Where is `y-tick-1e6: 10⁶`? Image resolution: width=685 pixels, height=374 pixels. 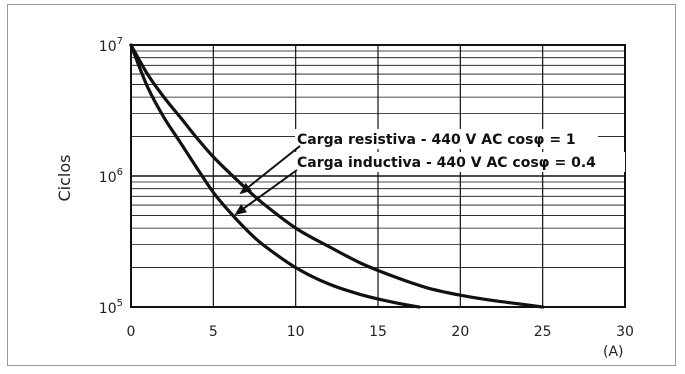 y-tick-1e6: 10⁶ is located at coordinates (111, 176).